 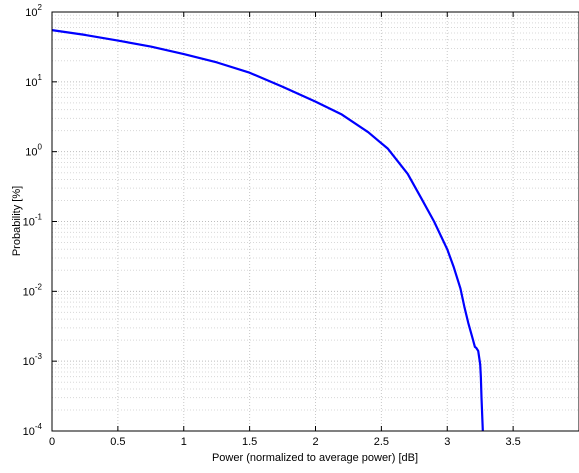 What do you see at coordinates (33, 221) in the screenshot?
I see `y-tick-label: 10⁻¹` at bounding box center [33, 221].